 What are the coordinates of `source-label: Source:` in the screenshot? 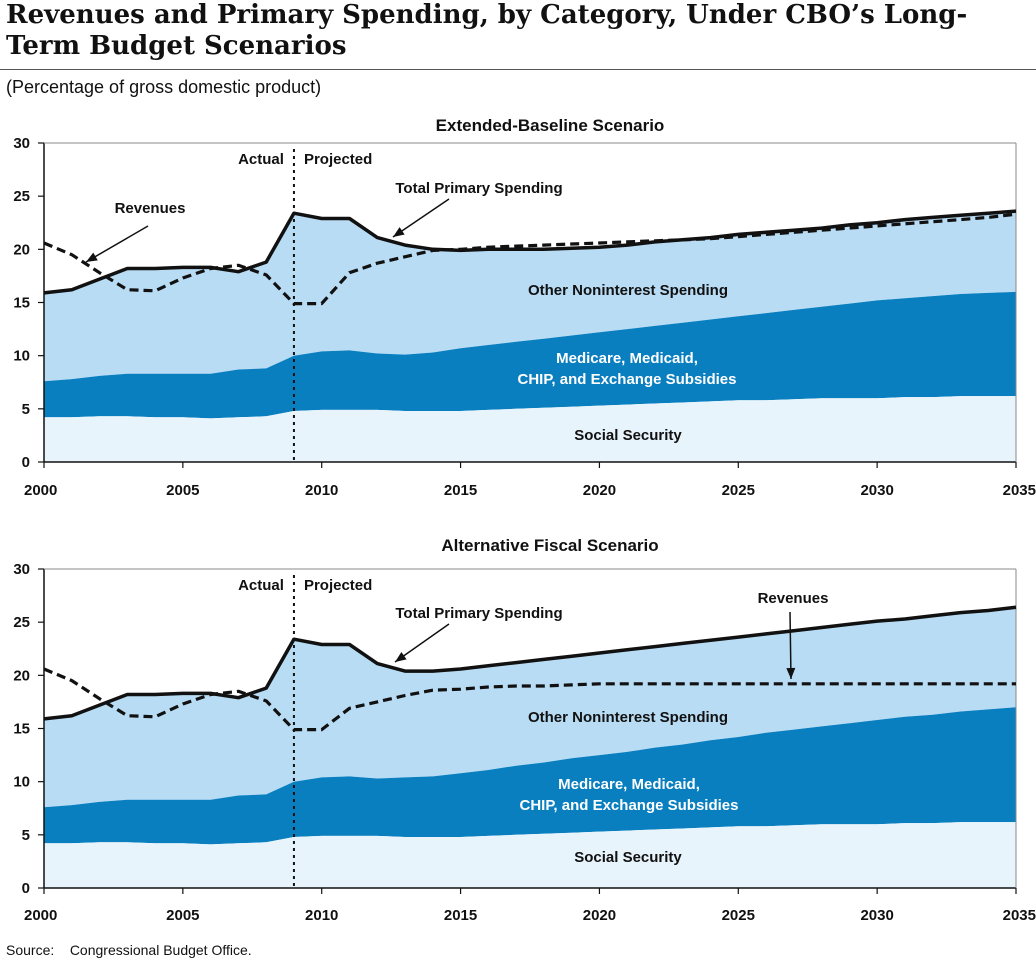 It's located at (30, 950).